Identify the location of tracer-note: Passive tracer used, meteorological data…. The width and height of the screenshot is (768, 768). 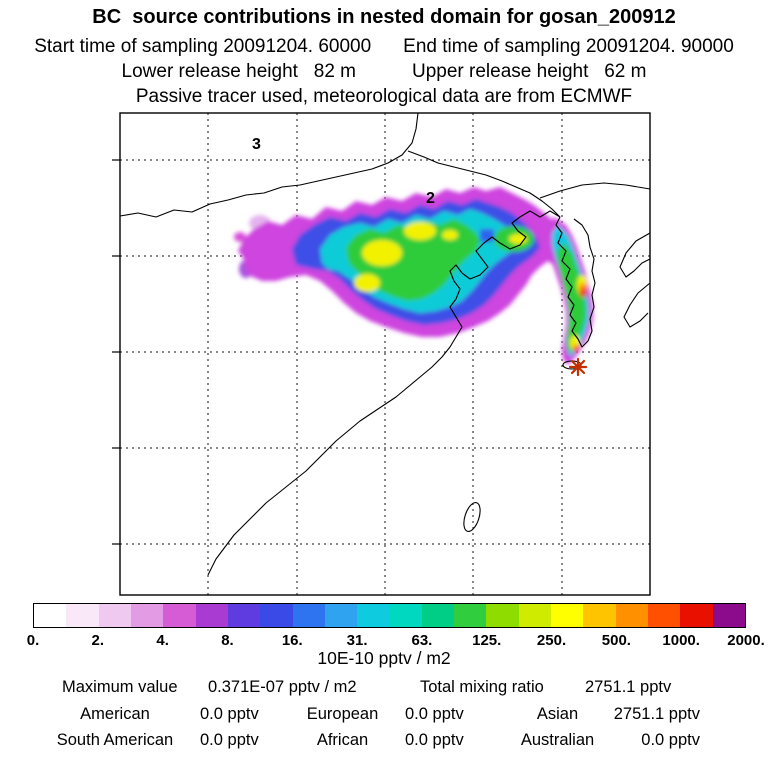
(384, 96).